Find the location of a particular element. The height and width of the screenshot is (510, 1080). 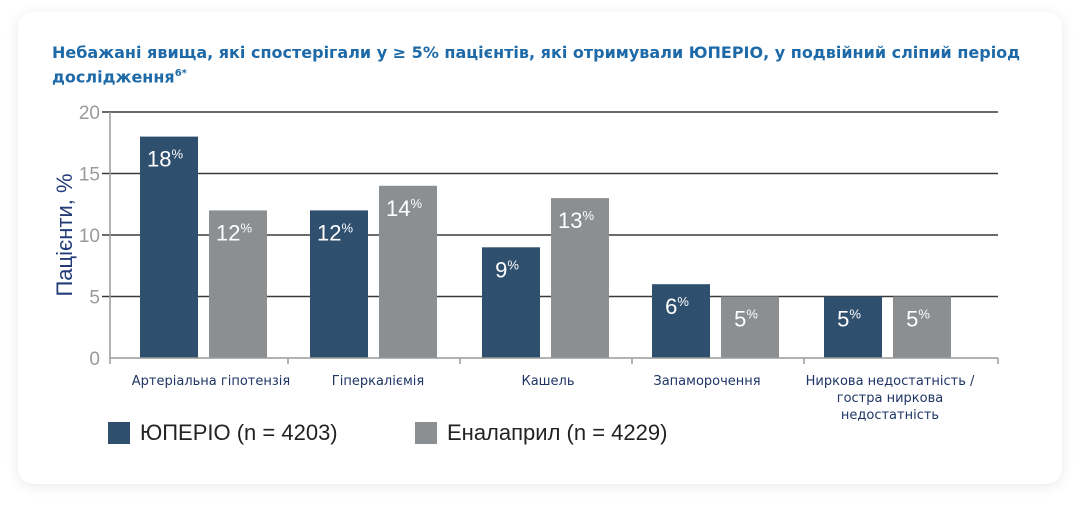

y-axis-label: Пацієнти, % is located at coordinates (64, 234).